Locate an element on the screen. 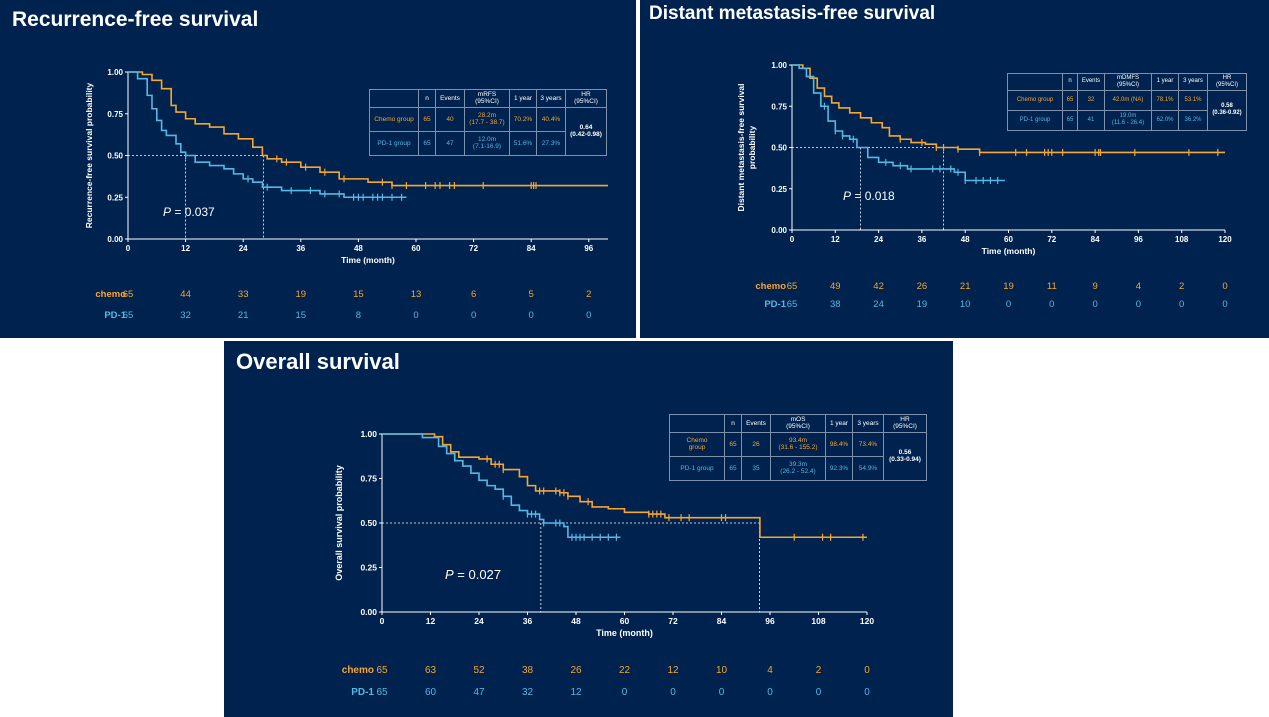  os-risk-chemo-value: 0 is located at coordinates (867, 670).